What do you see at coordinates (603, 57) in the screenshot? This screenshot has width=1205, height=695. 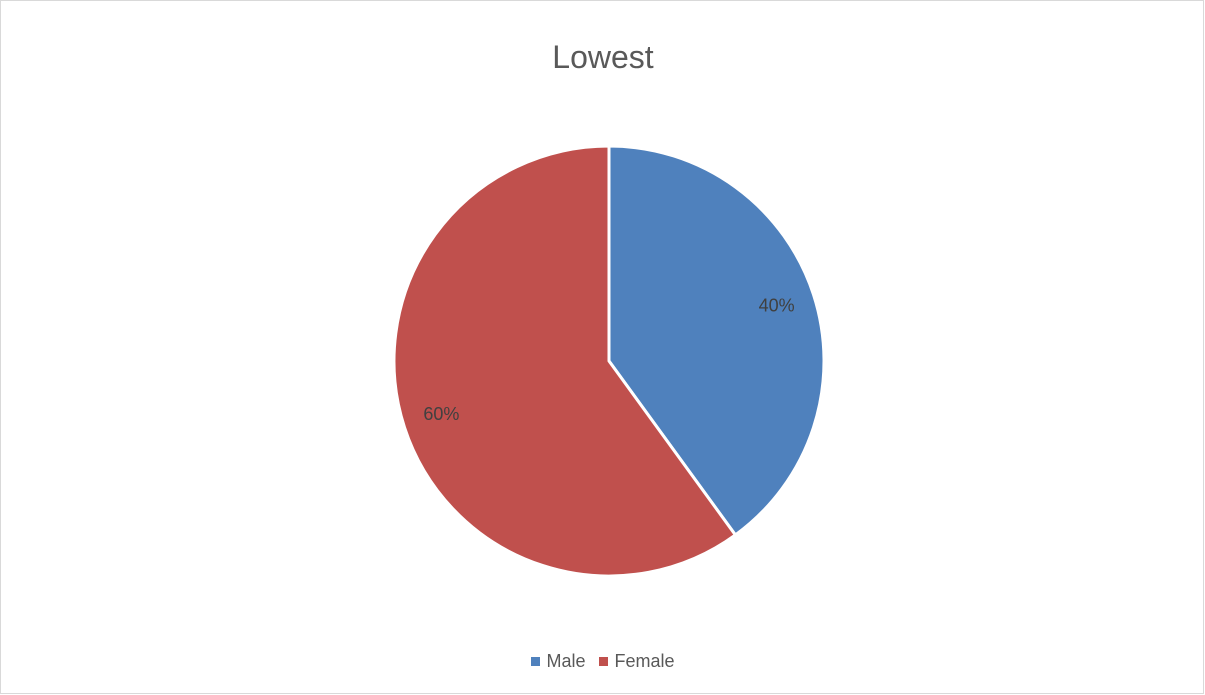 I see `chart-title: Lowest` at bounding box center [603, 57].